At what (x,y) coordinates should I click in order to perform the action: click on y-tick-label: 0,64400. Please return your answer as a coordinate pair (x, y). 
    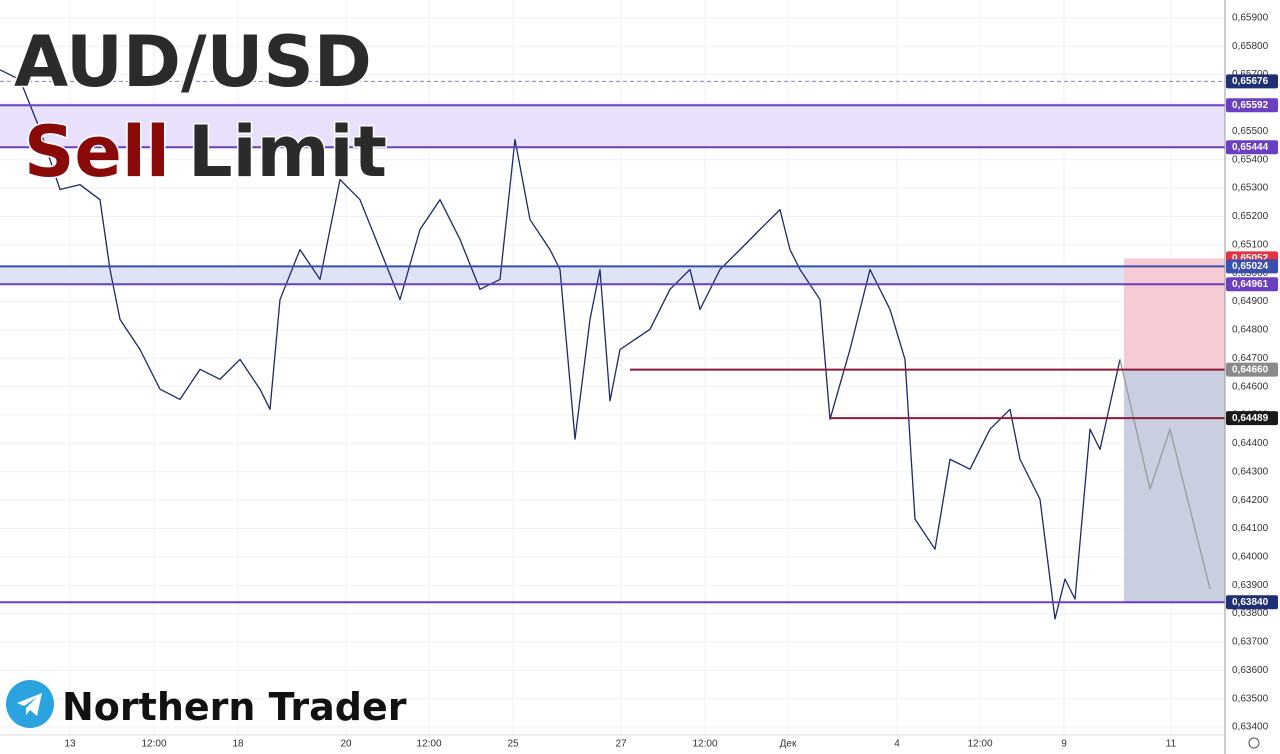
    Looking at the image, I should click on (1250, 443).